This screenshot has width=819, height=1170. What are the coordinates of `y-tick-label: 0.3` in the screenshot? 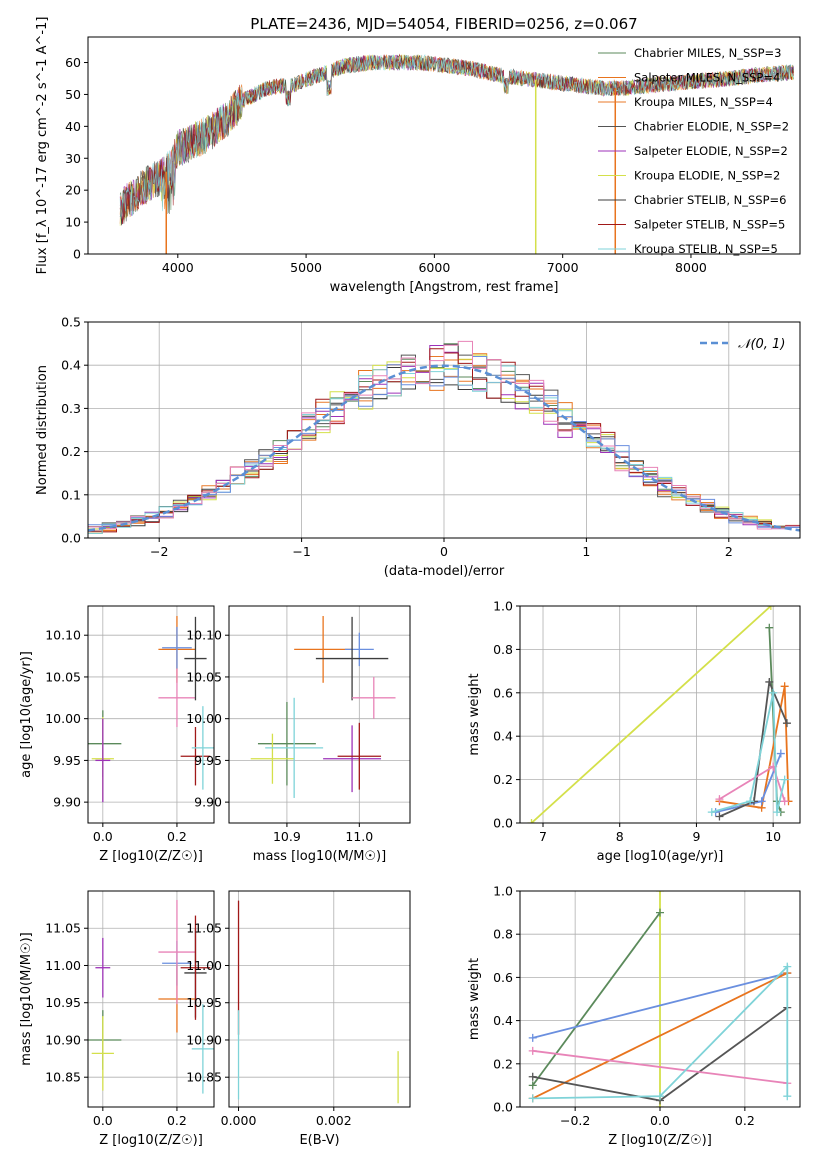 It's located at (71, 408).